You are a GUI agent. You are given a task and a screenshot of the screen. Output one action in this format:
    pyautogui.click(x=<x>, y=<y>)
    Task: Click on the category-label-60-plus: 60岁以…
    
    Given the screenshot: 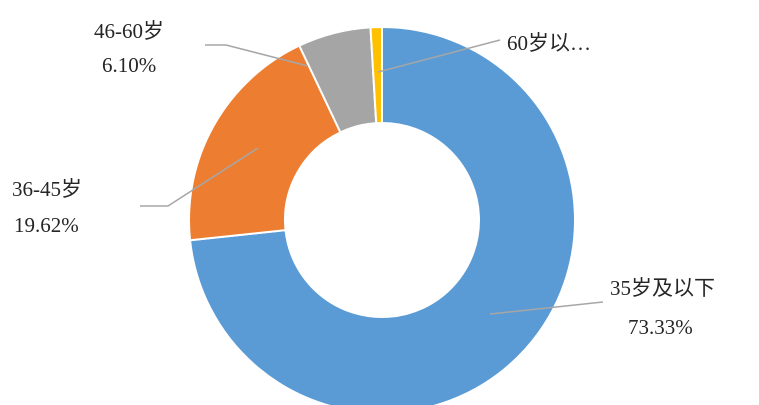 What is the action you would take?
    pyautogui.click(x=549, y=43)
    